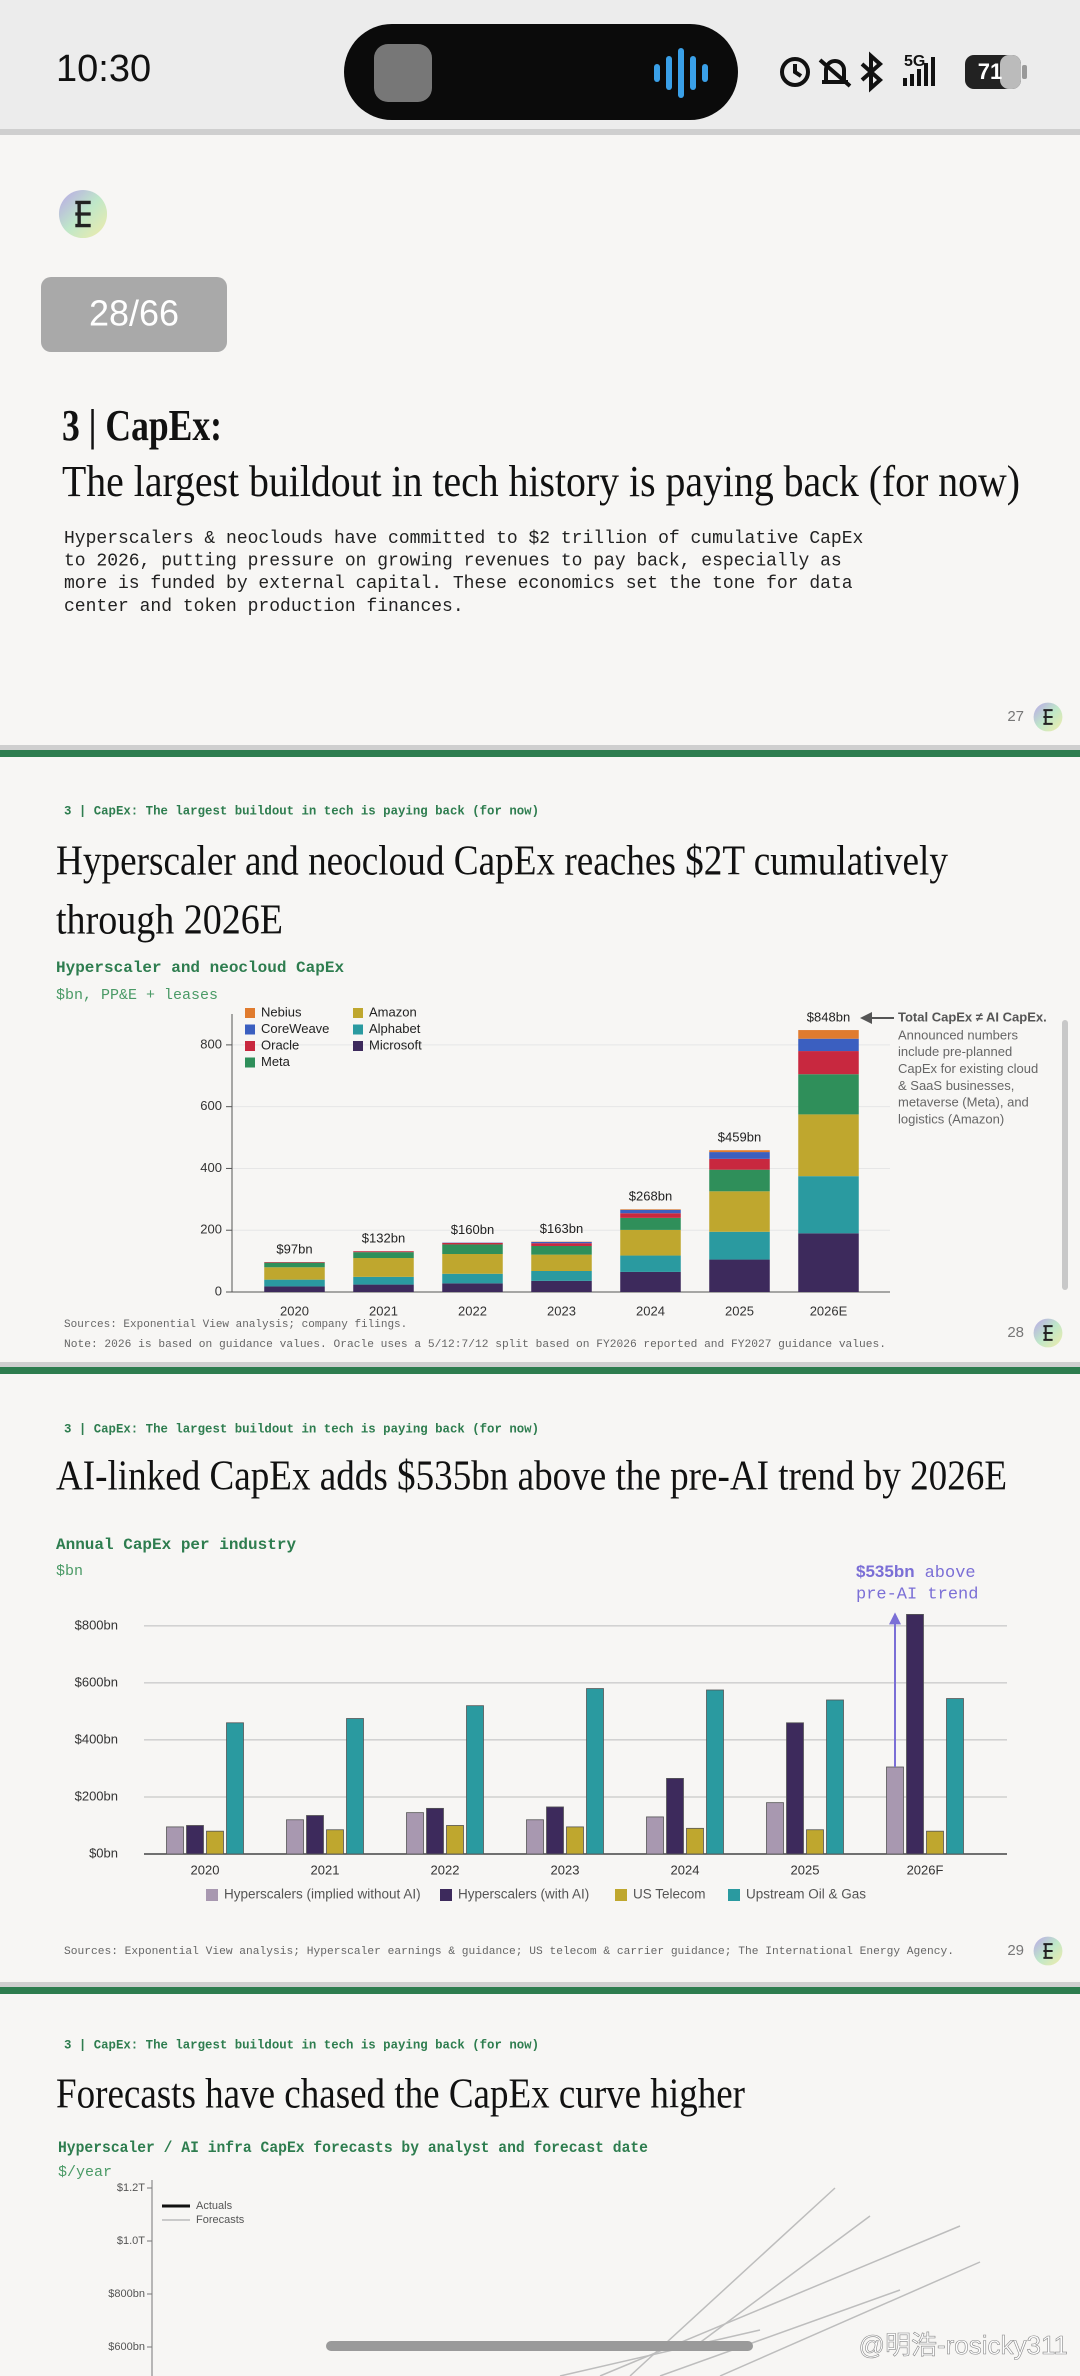  What do you see at coordinates (925, 1869) in the screenshot?
I see `x-tick-label: 2026F` at bounding box center [925, 1869].